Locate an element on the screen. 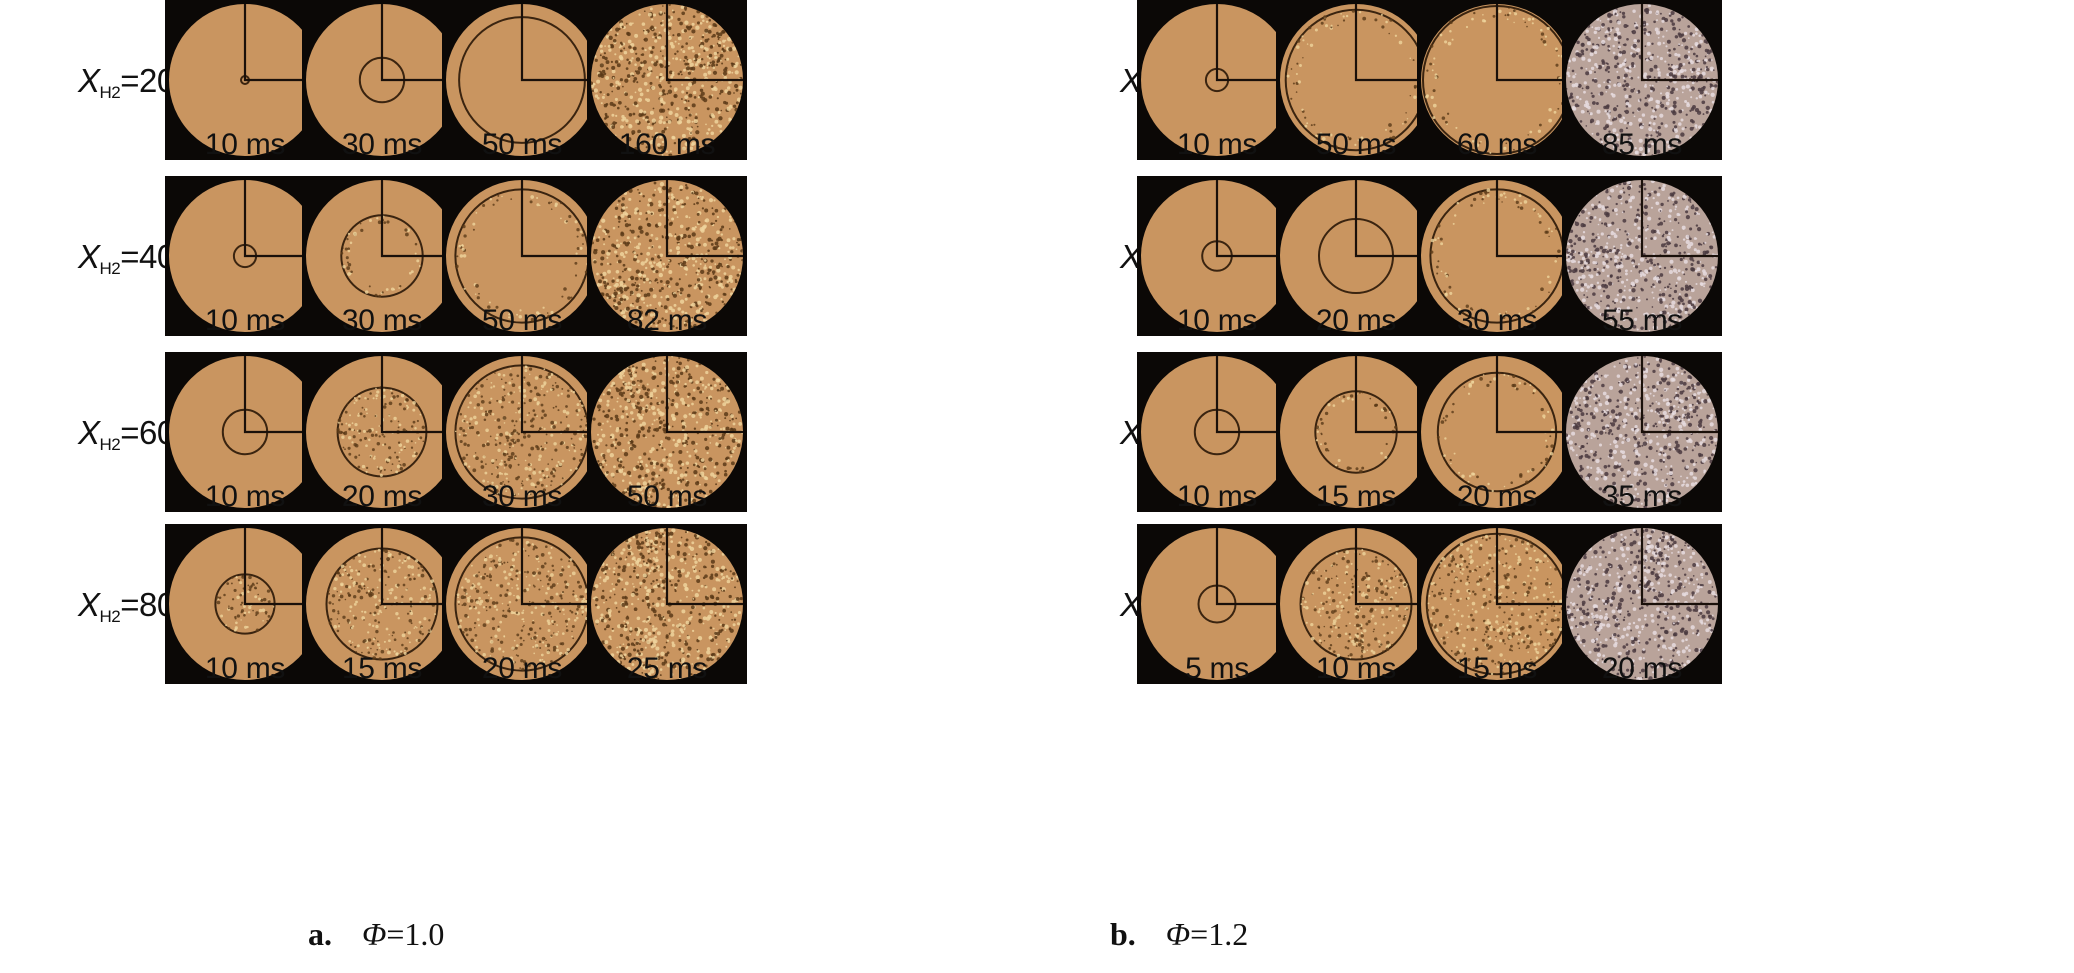  frame-time-label: 25 ms is located at coordinates (667, 668).